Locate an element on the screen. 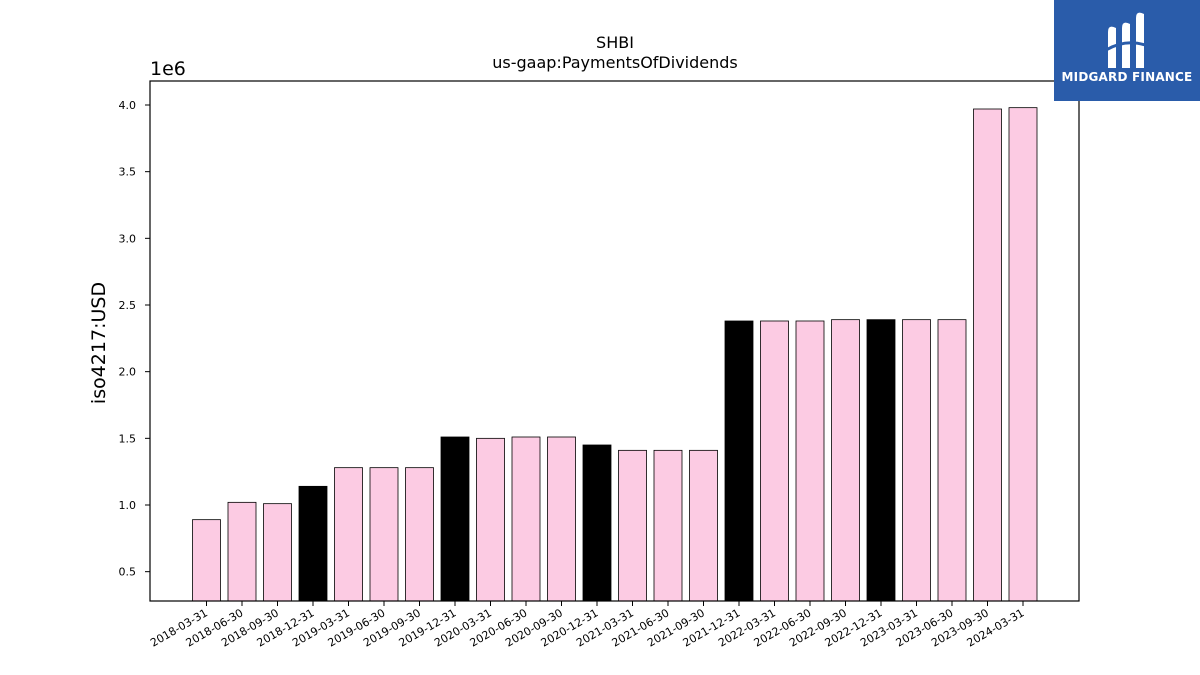  brand-logo: MIDGARD FINANCE is located at coordinates (1127, 50).